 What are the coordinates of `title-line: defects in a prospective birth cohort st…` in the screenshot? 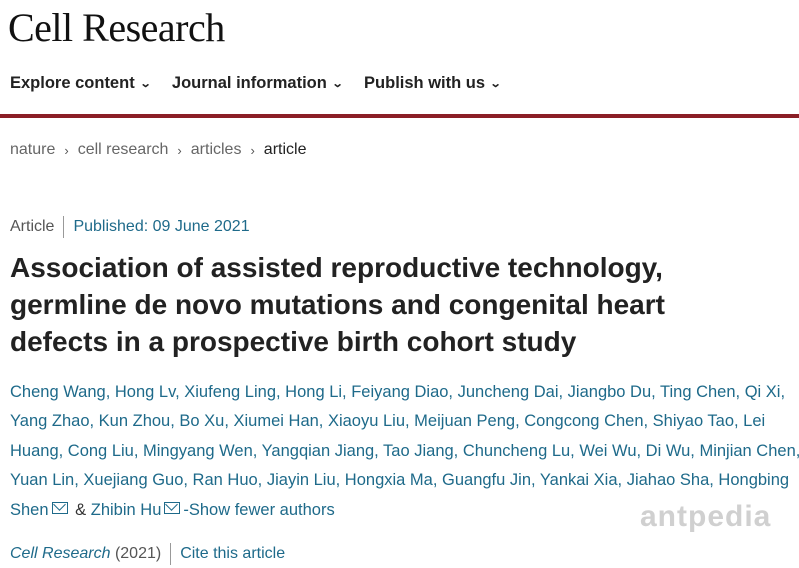 It's located at (293, 341).